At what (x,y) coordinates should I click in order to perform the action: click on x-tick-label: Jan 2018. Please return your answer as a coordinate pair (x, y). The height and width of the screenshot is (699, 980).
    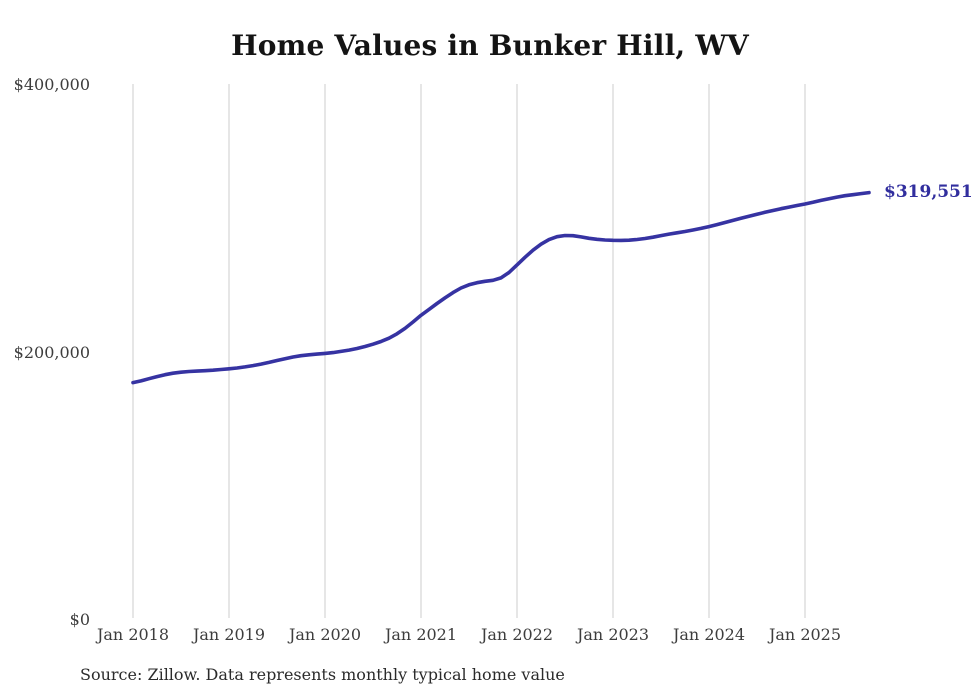
    Looking at the image, I should click on (133, 634).